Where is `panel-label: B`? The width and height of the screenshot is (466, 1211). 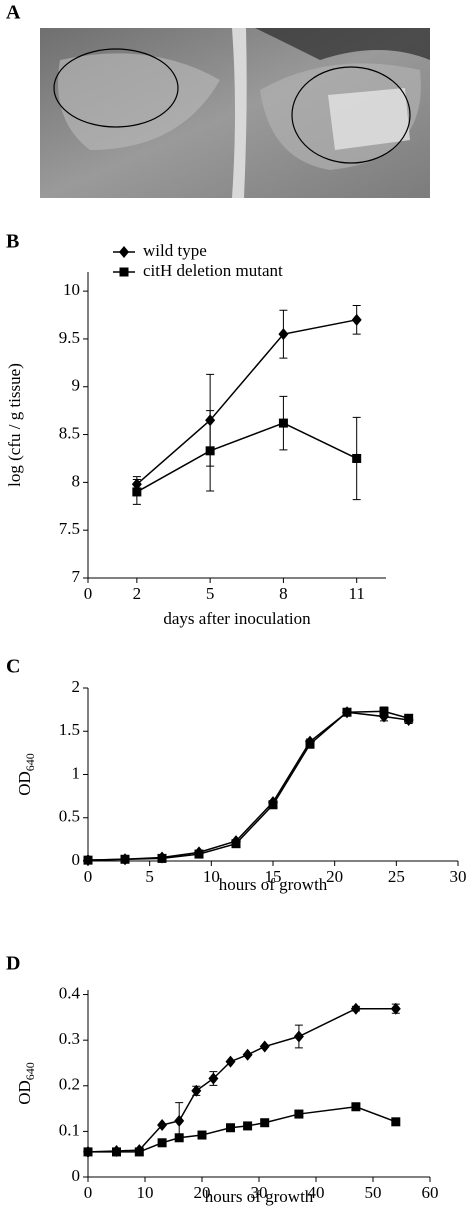 panel-label: B is located at coordinates (12, 242).